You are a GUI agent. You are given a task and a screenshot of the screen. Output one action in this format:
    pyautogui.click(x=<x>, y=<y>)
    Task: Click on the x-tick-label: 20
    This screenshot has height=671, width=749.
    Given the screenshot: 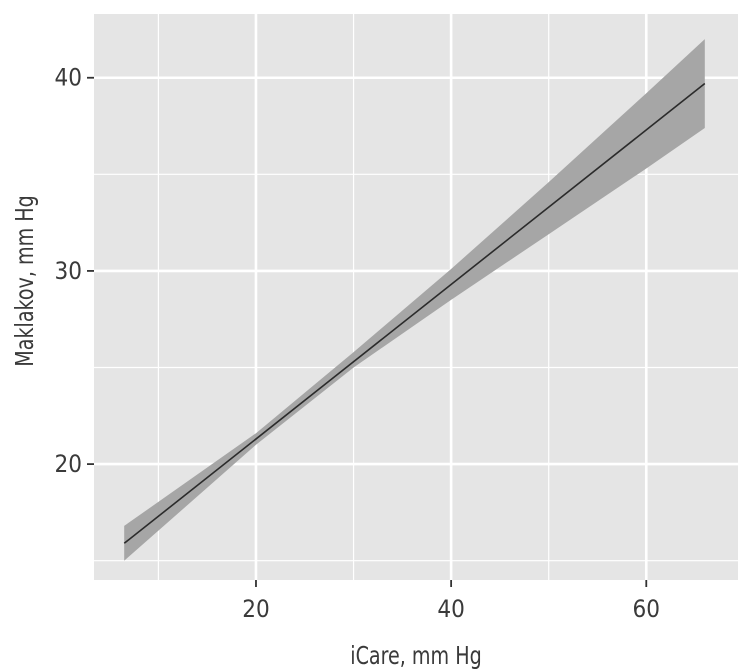 What is the action you would take?
    pyautogui.click(x=255, y=609)
    